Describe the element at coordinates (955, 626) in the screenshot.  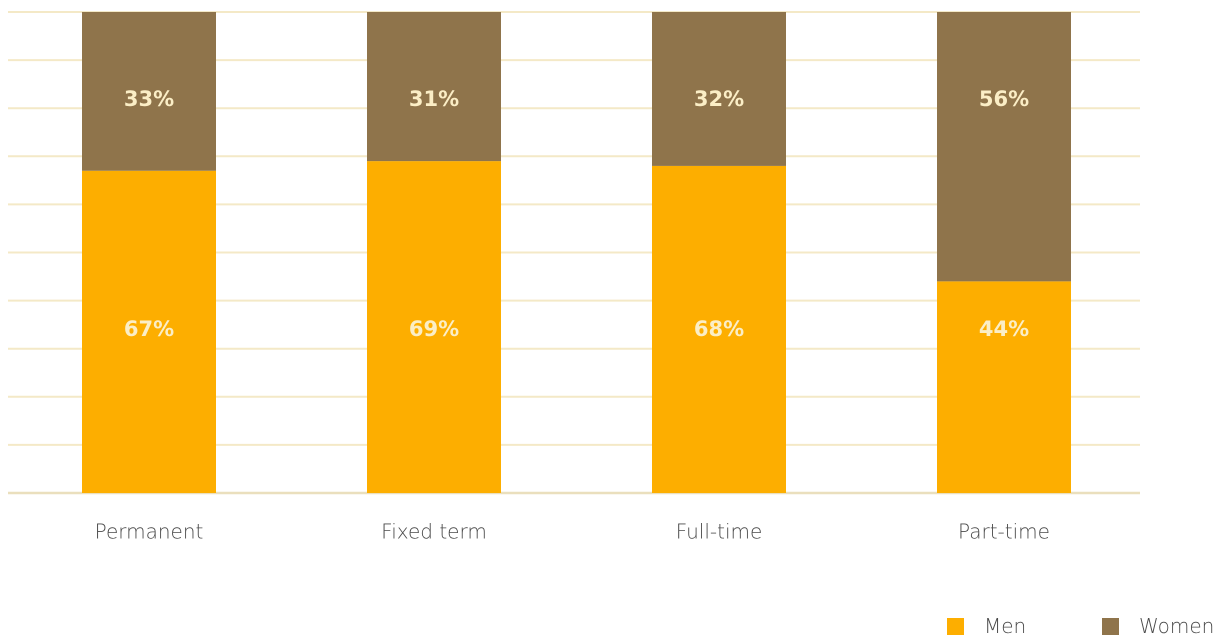
I see `legend-swatch-men` at that location.